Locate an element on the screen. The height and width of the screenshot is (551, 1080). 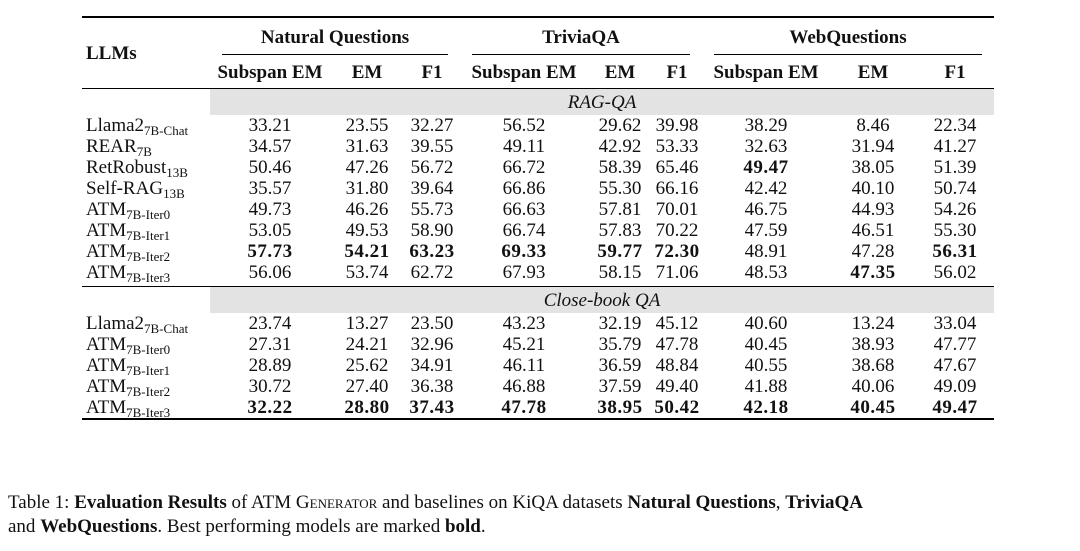
score-cell: 67.93 is located at coordinates (524, 272).